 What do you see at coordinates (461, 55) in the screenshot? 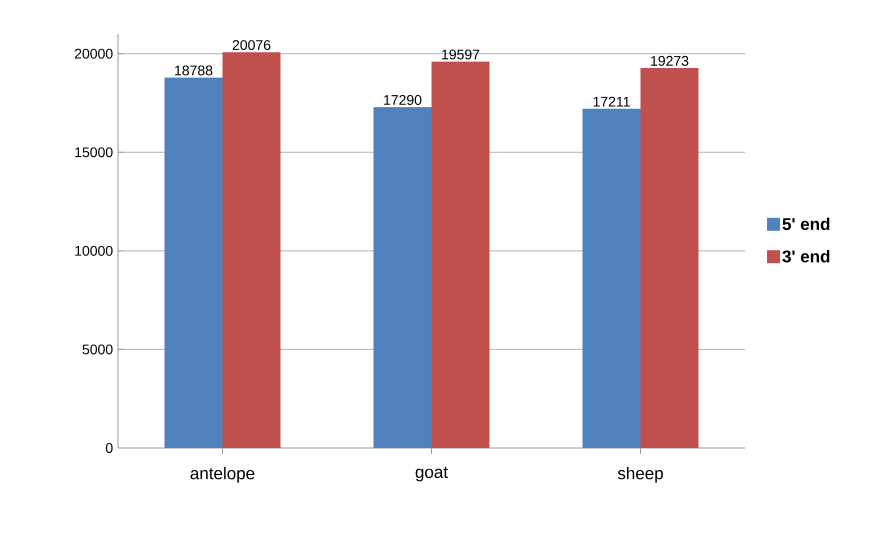
I see `data-label: 19597` at bounding box center [461, 55].